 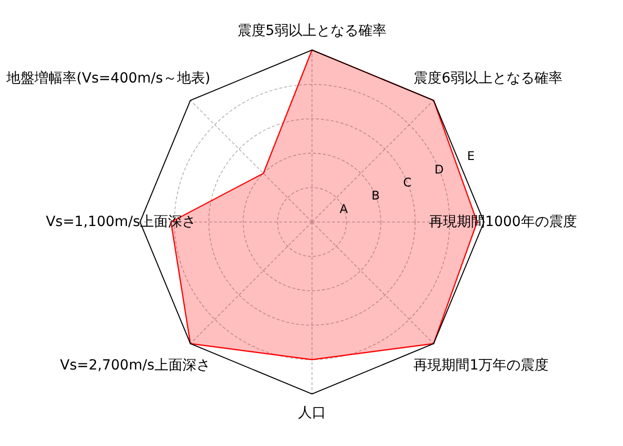 What do you see at coordinates (481, 366) in the screenshot?
I see `spoke-label: 再現期間1万年の震度` at bounding box center [481, 366].